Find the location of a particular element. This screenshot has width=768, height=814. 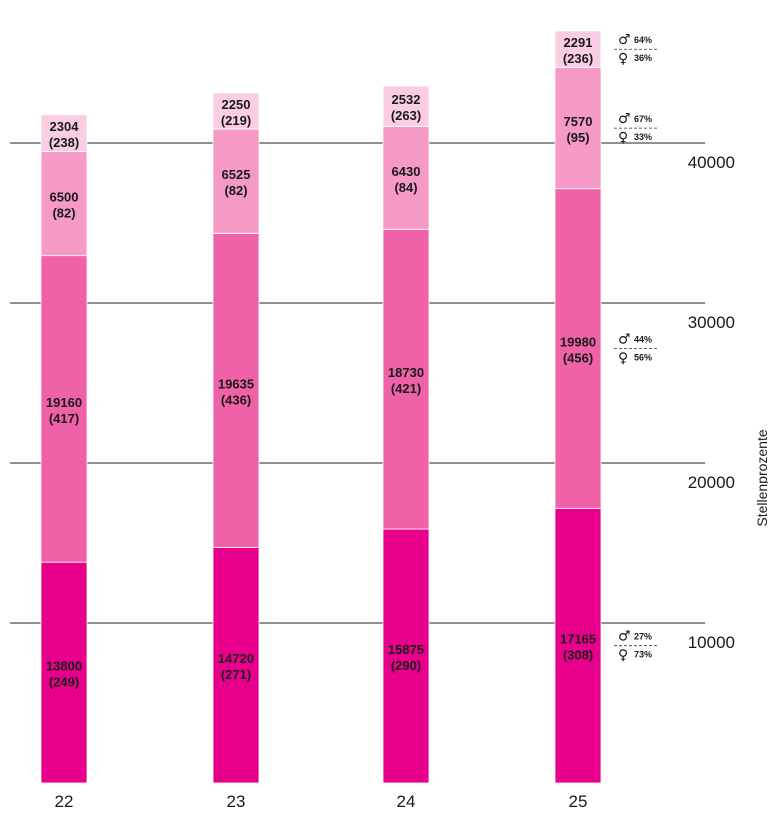

bar-segment-label: 7570 (95) is located at coordinates (578, 129).